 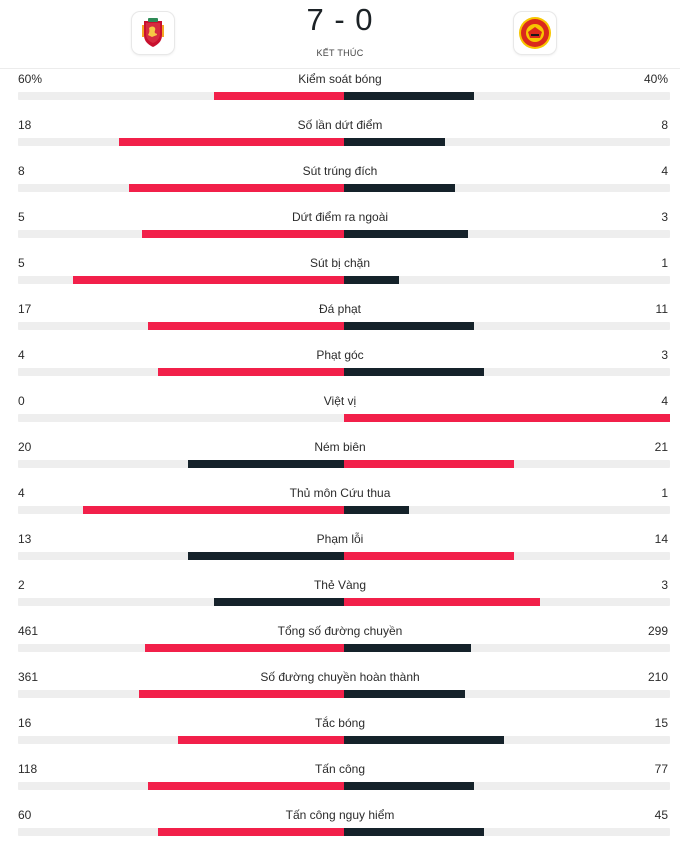 I want to click on manchester-united-crest-icon, so click(x=535, y=33).